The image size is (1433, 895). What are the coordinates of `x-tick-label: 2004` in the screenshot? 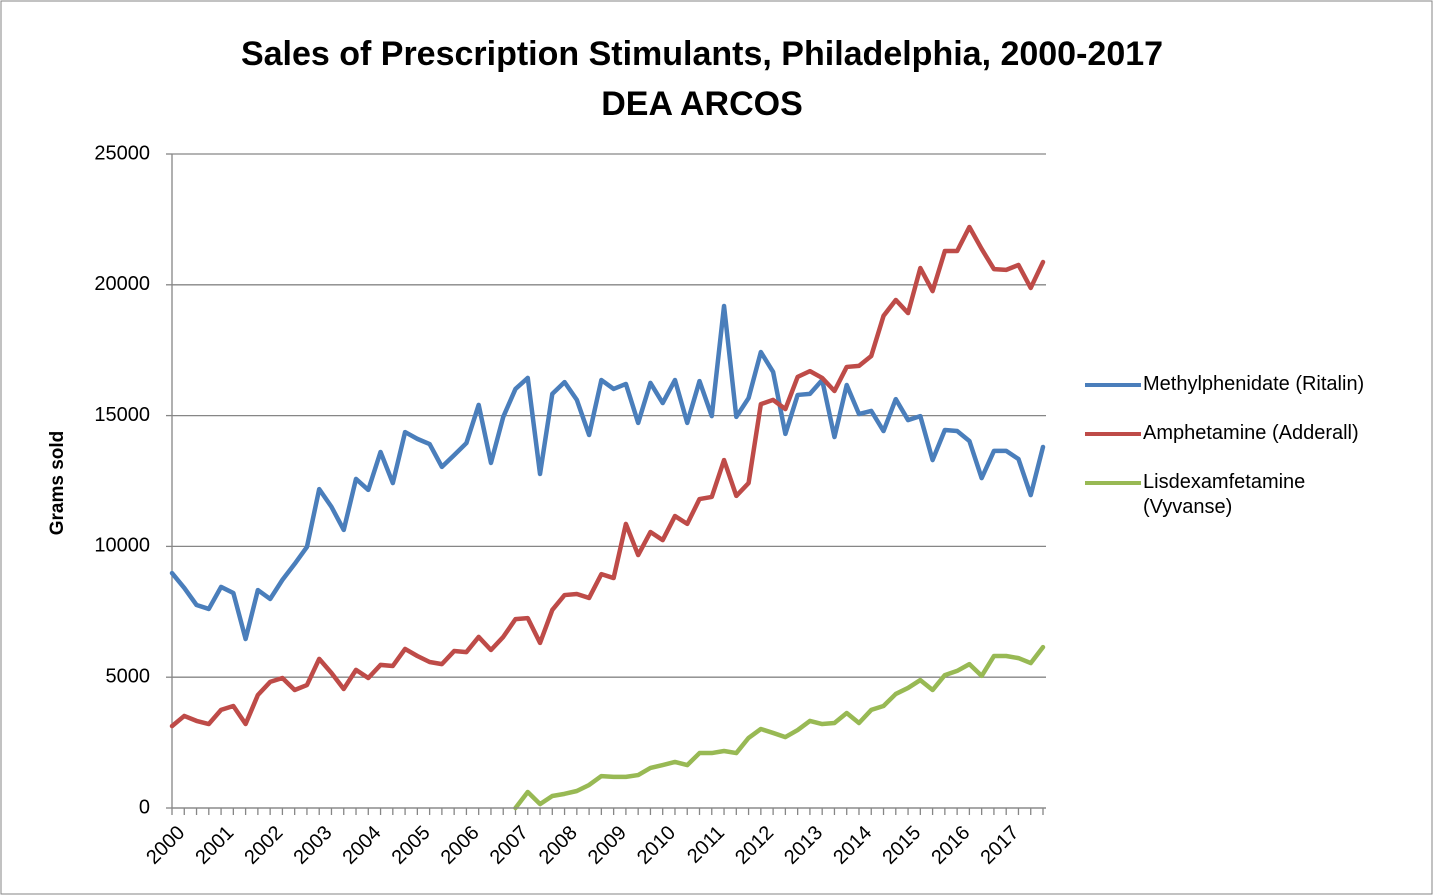 It's located at (362, 845).